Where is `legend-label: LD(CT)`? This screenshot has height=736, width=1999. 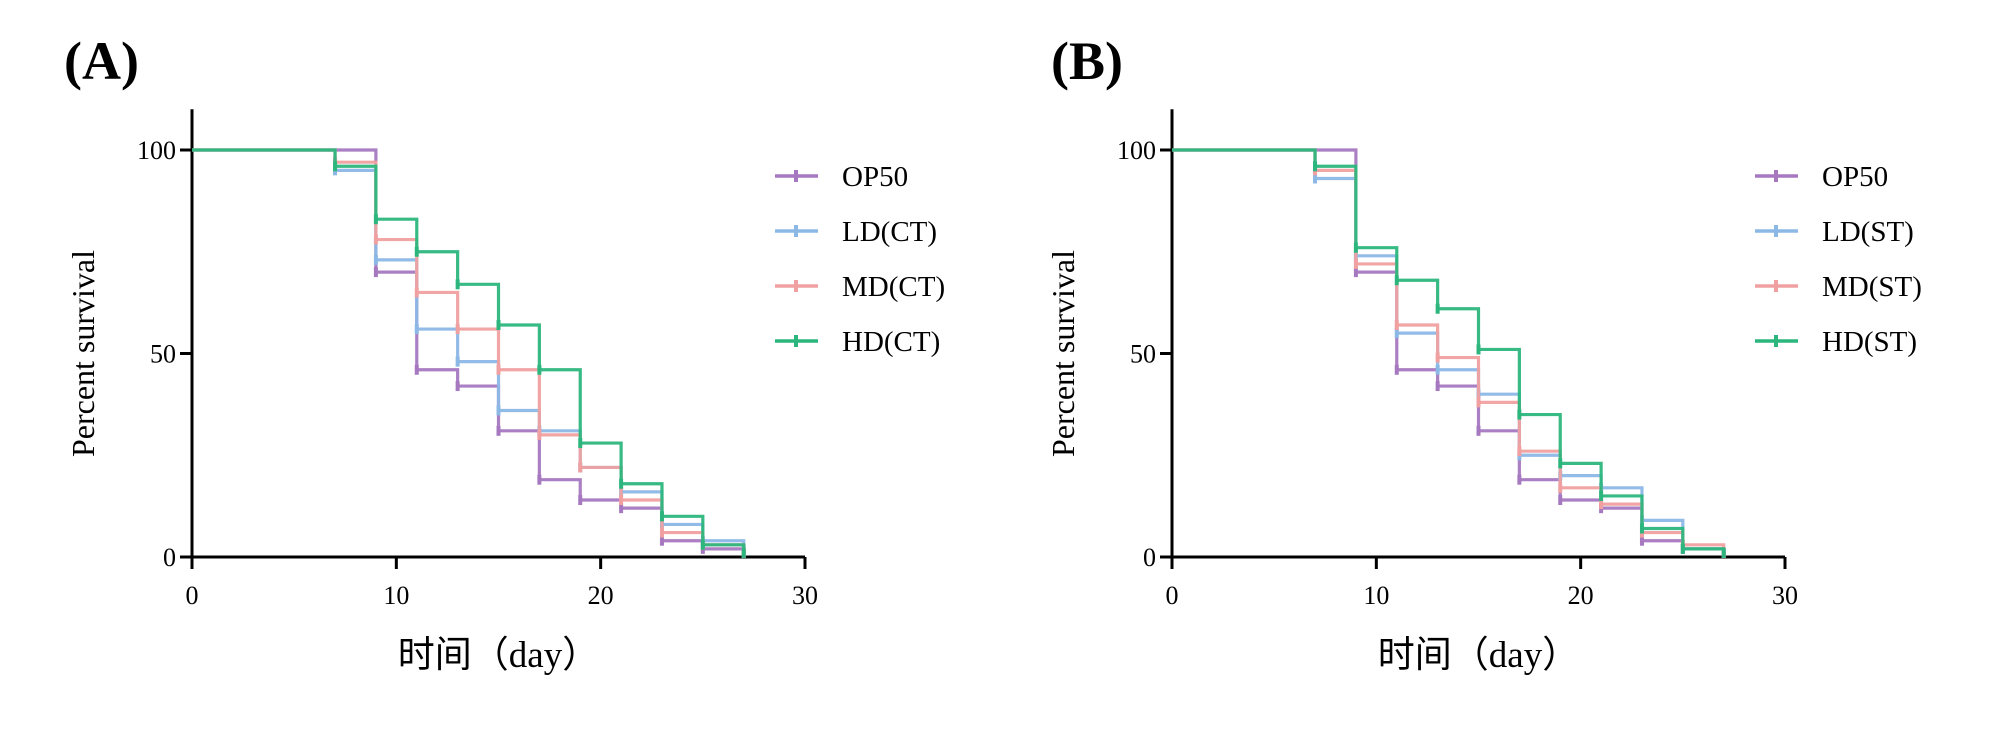 legend-label: LD(CT) is located at coordinates (889, 232).